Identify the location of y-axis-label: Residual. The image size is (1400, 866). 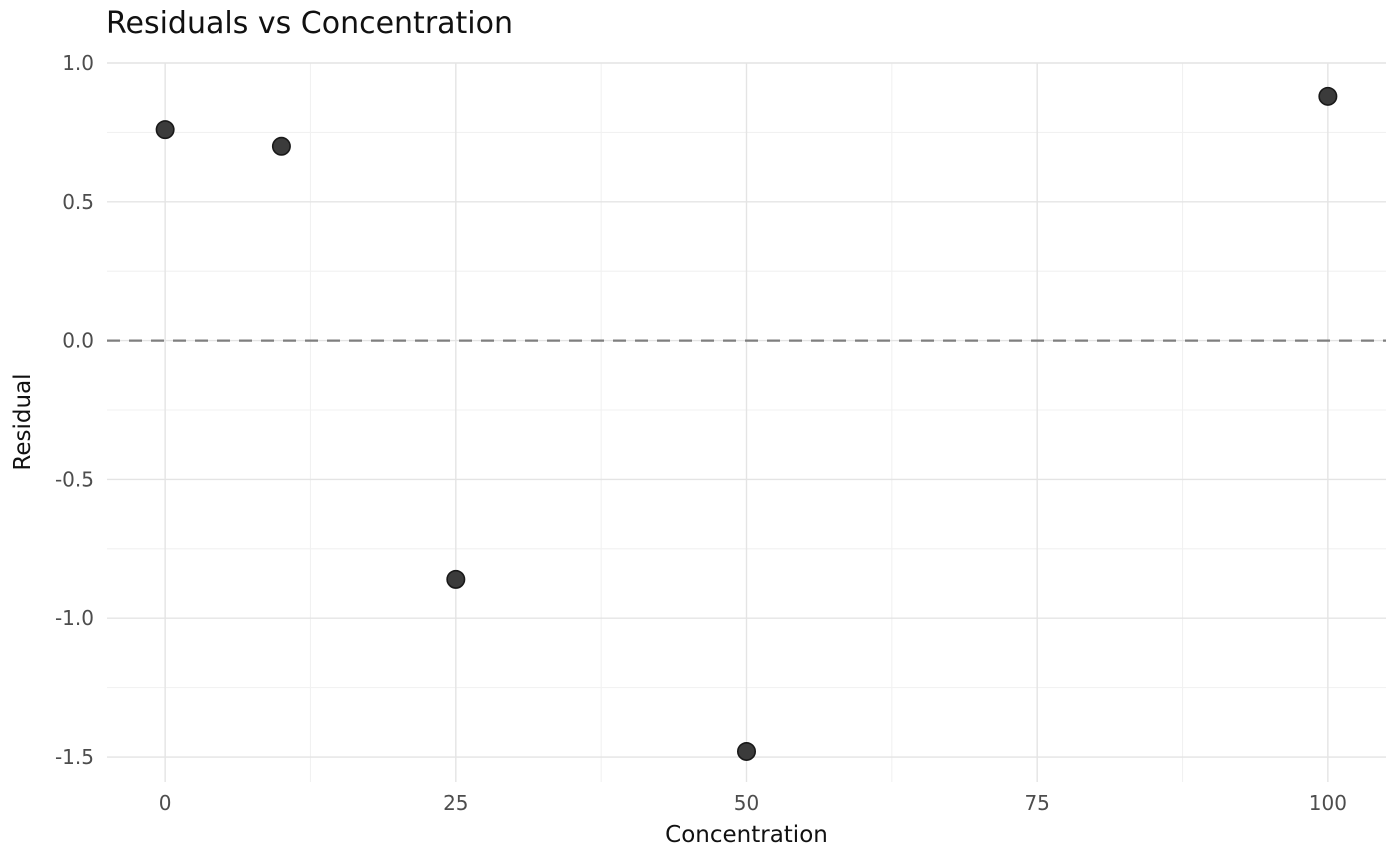
(23, 422).